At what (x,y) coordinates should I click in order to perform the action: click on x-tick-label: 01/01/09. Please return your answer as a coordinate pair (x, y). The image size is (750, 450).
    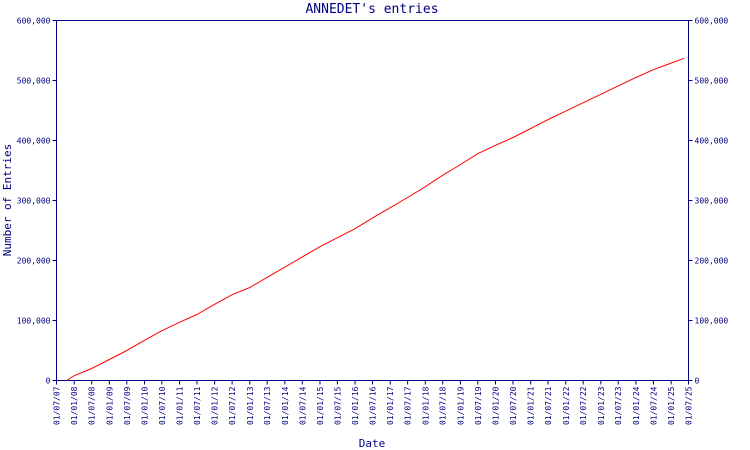
    Looking at the image, I should click on (109, 405).